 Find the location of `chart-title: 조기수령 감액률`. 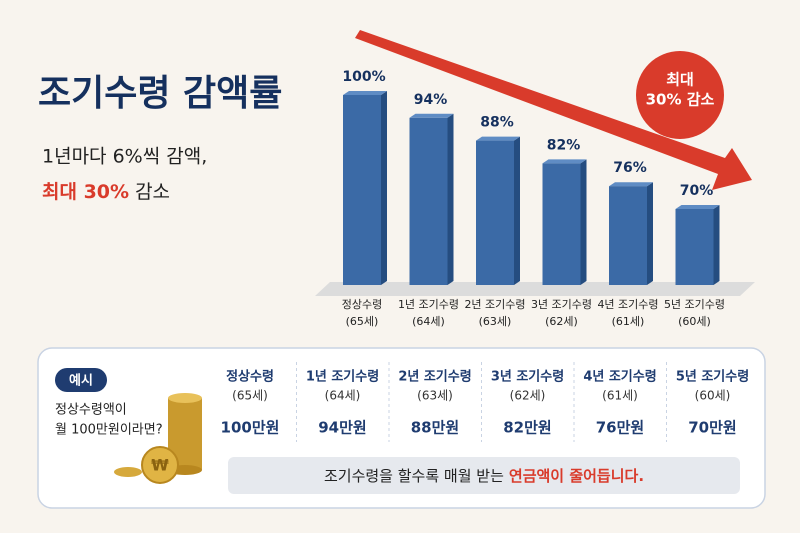

chart-title: 조기수령 감액률 is located at coordinates (160, 93).